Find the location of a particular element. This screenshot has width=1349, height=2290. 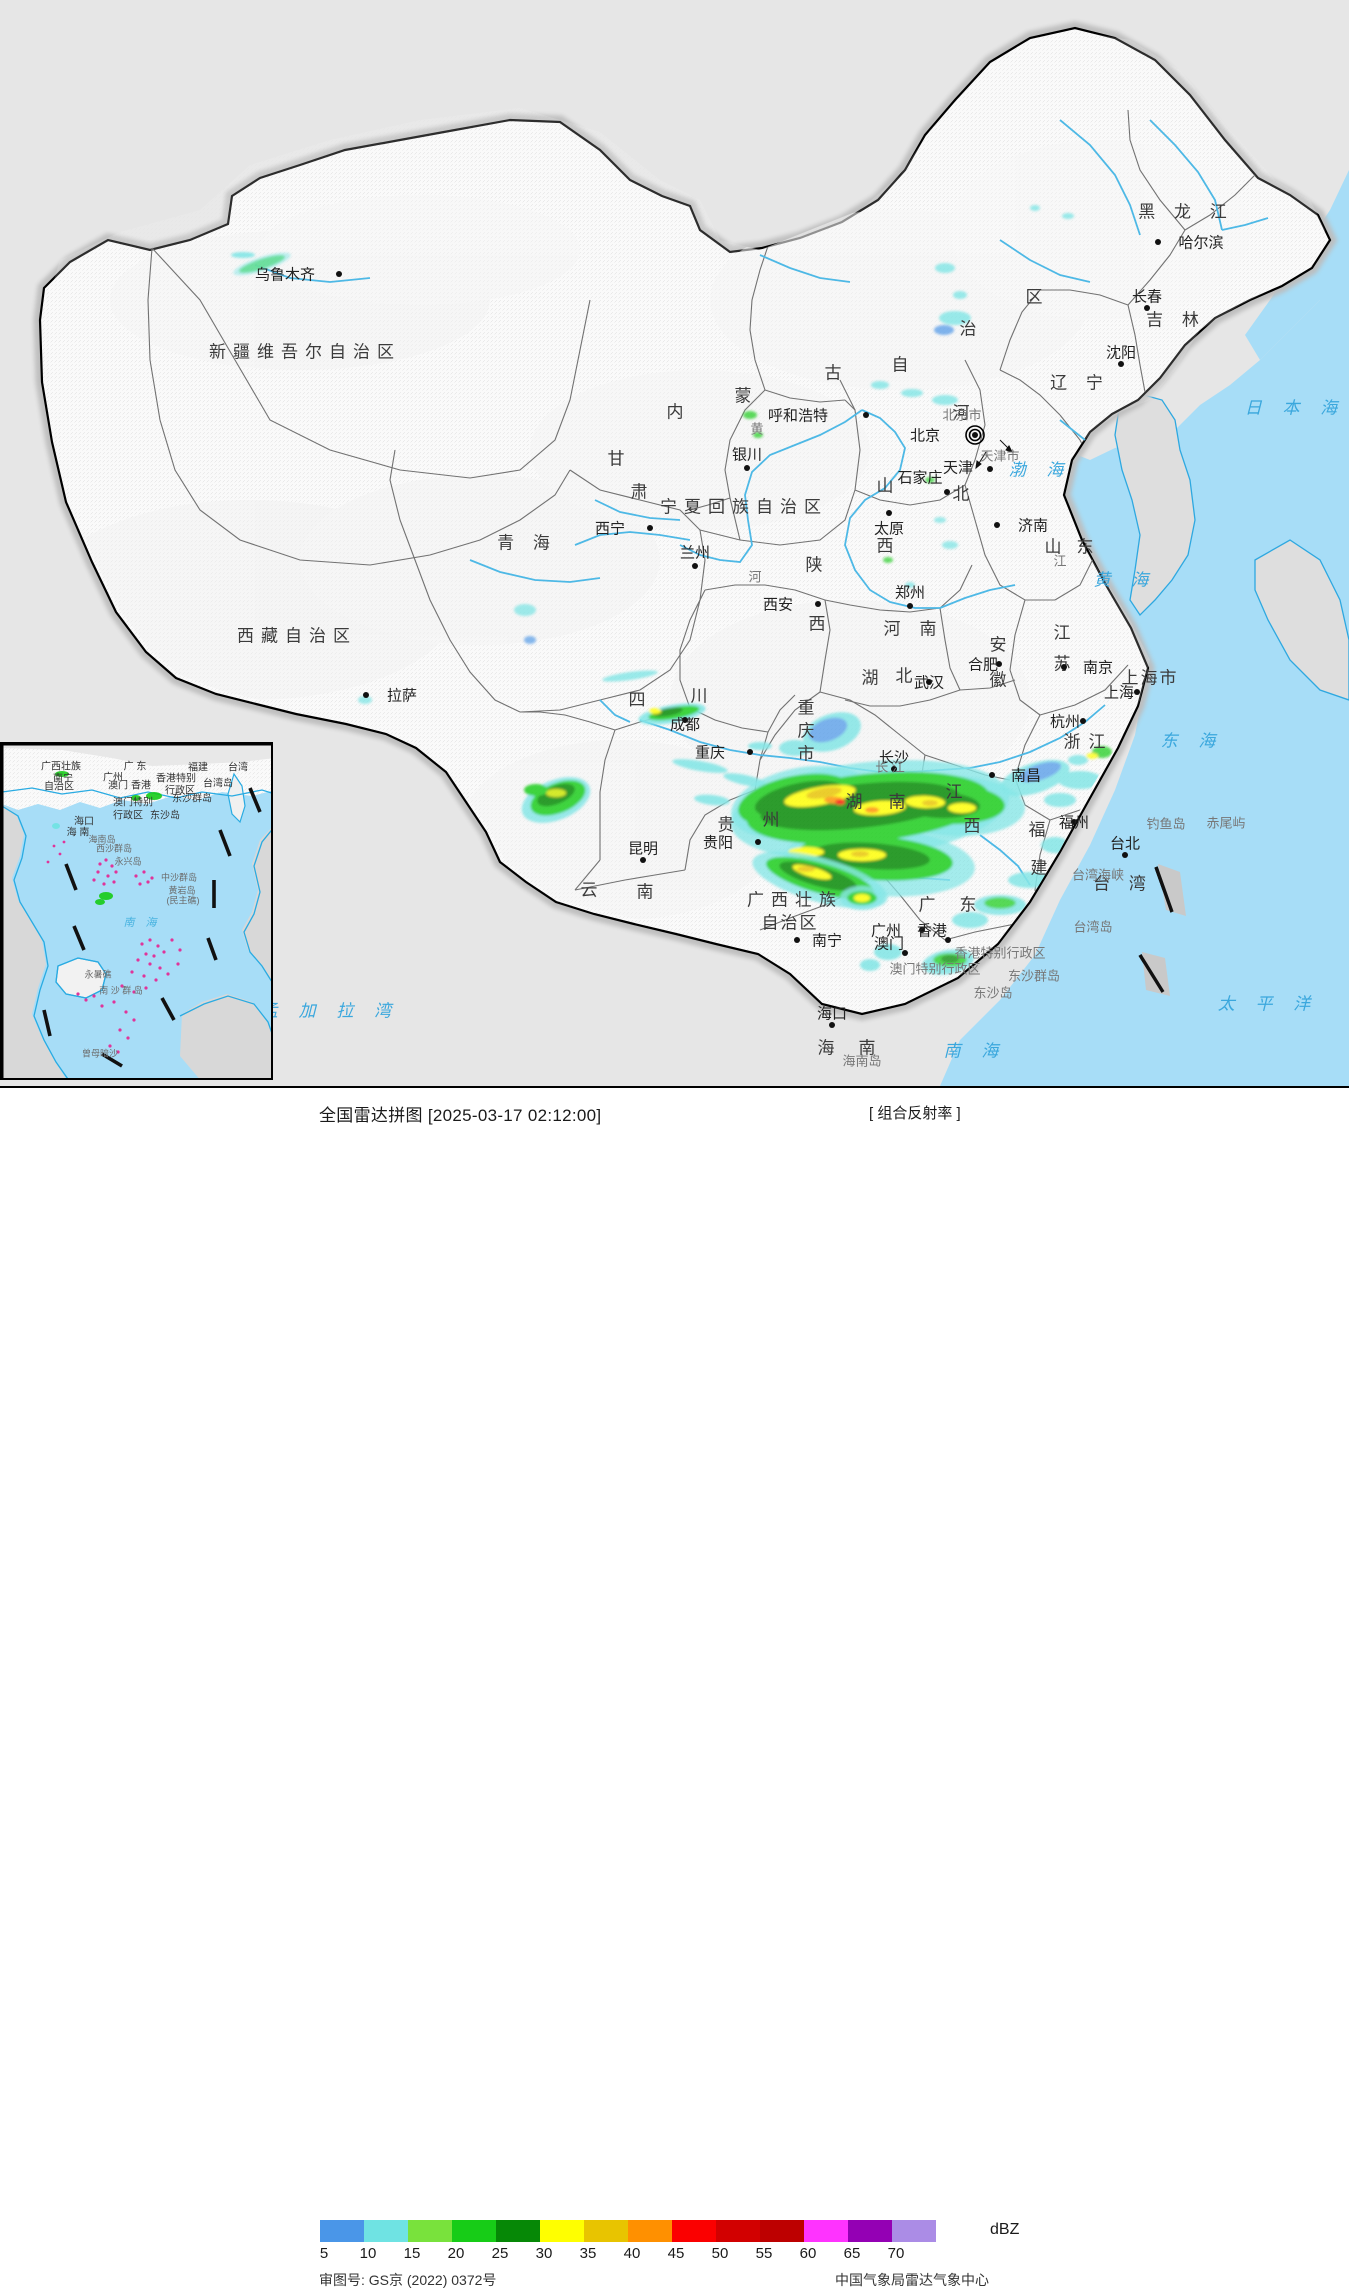

dbz-colorbar is located at coordinates (628, 2231).